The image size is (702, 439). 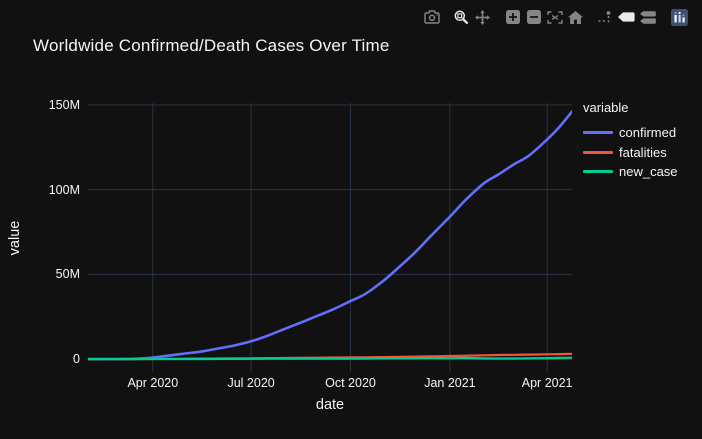 I want to click on x-tick-label: Jan 2021, so click(x=450, y=383).